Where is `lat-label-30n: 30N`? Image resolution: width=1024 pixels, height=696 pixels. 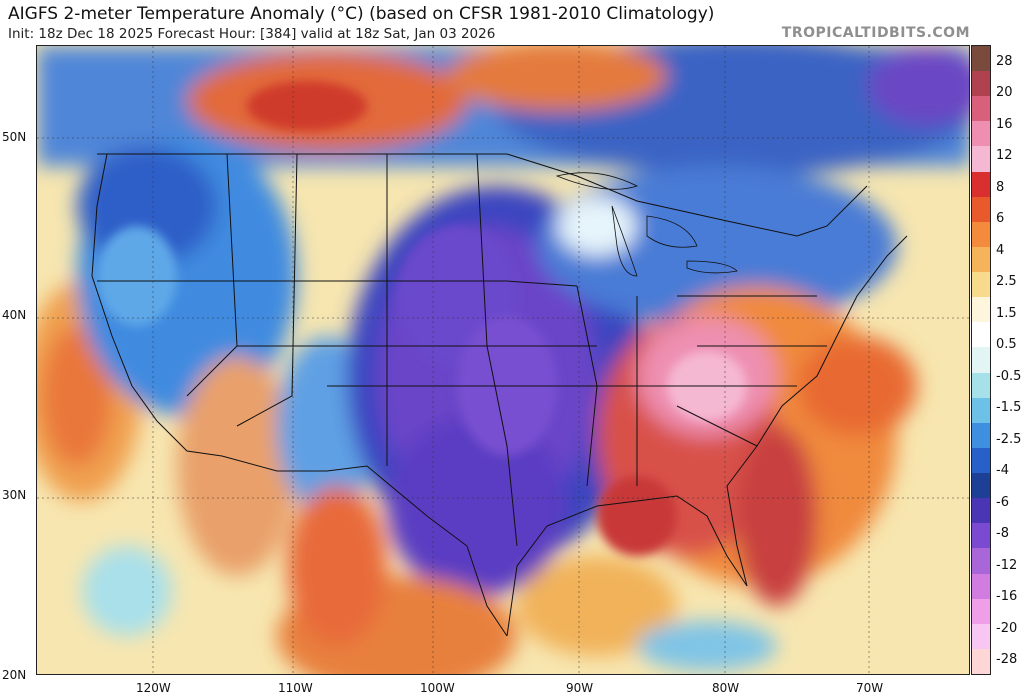
lat-label-30n: 30N is located at coordinates (14, 495).